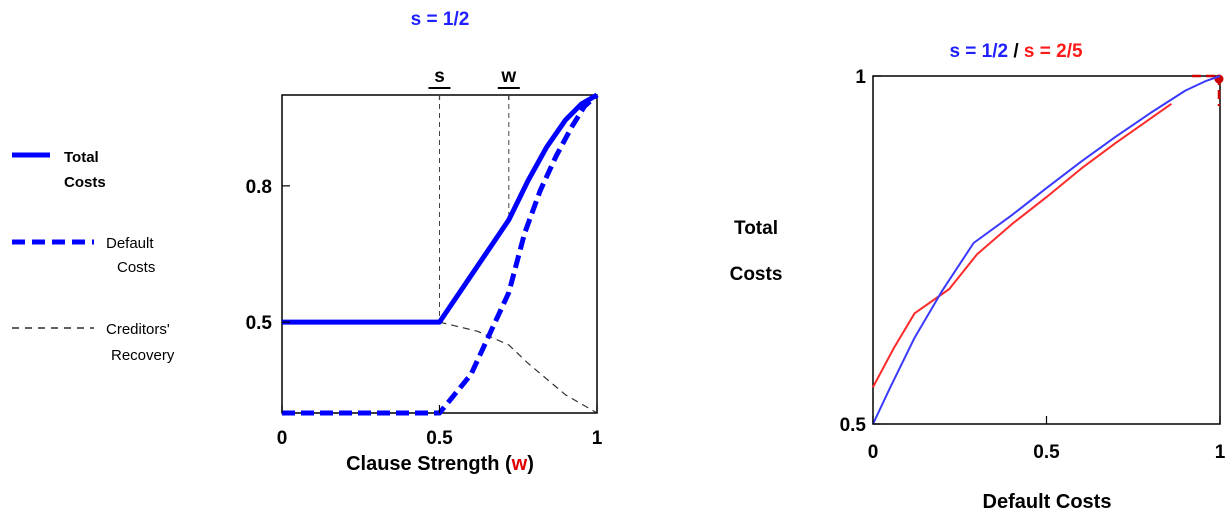 The height and width of the screenshot is (520, 1229). What do you see at coordinates (518, 367) in the screenshot?
I see `left-series-creditors-recovery` at bounding box center [518, 367].